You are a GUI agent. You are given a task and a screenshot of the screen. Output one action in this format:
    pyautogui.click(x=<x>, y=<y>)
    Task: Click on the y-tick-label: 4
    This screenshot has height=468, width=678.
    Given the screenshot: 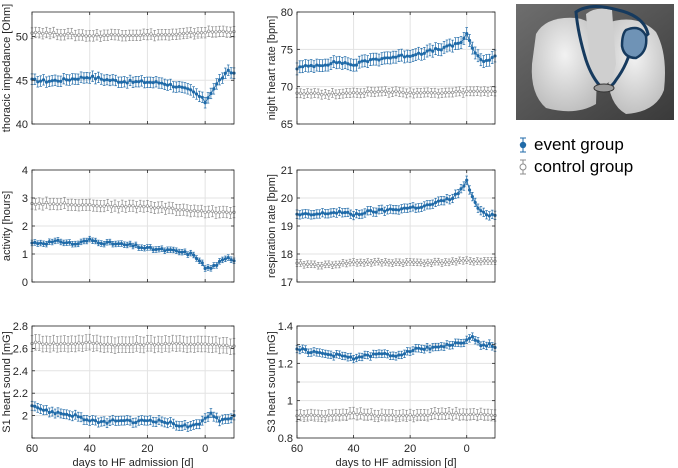 What is the action you would take?
    pyautogui.click(x=25, y=171)
    